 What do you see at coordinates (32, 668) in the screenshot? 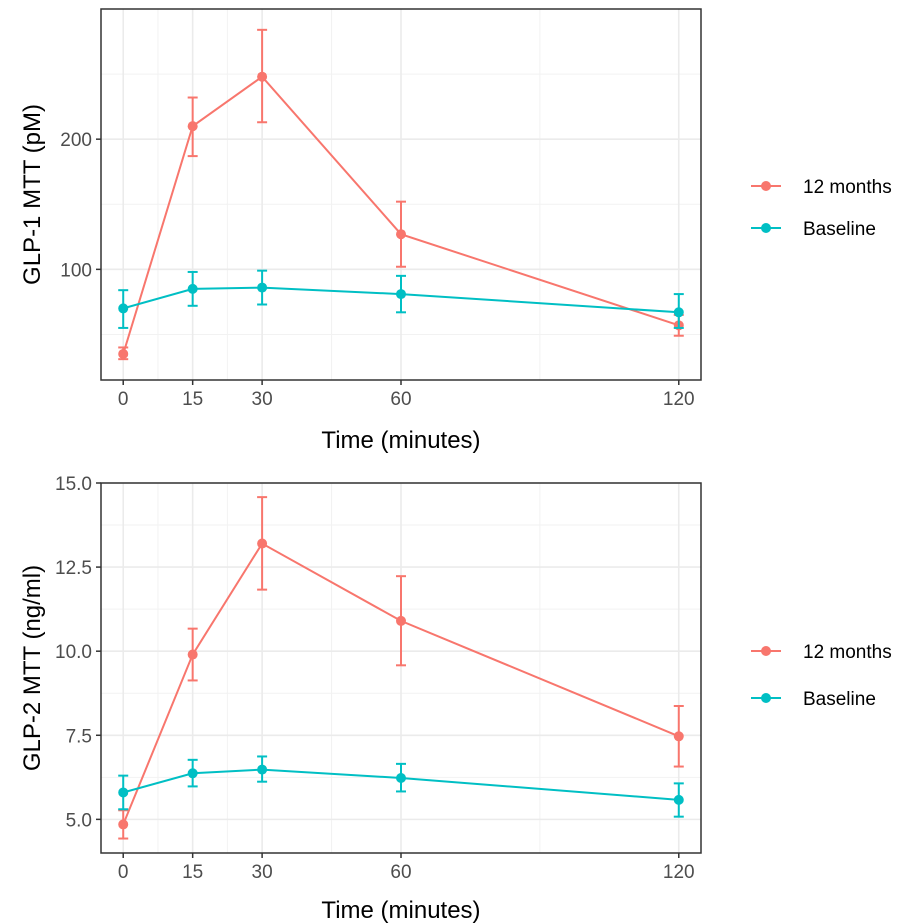
I see `y-axis-title: GLP-2 MTT (ng/ml)` at bounding box center [32, 668].